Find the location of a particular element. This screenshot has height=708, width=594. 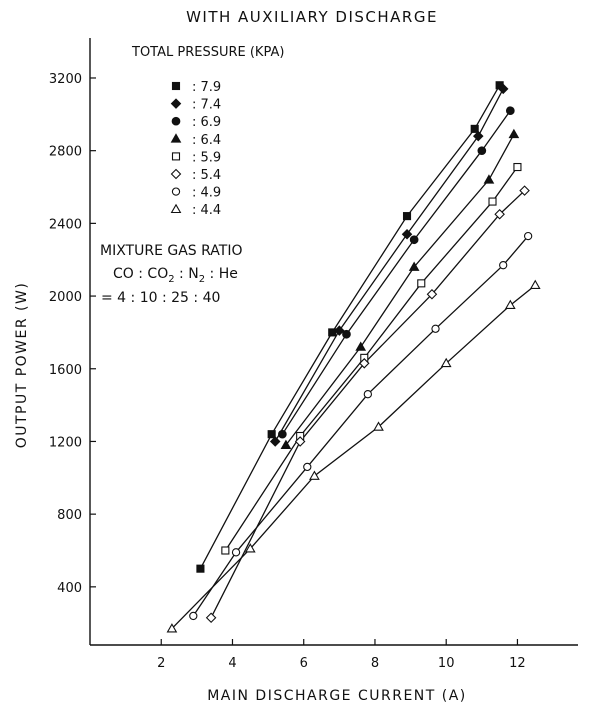

mixture-ratio-values: = 4 : 10 : 25 : 40 is located at coordinates (160, 298).